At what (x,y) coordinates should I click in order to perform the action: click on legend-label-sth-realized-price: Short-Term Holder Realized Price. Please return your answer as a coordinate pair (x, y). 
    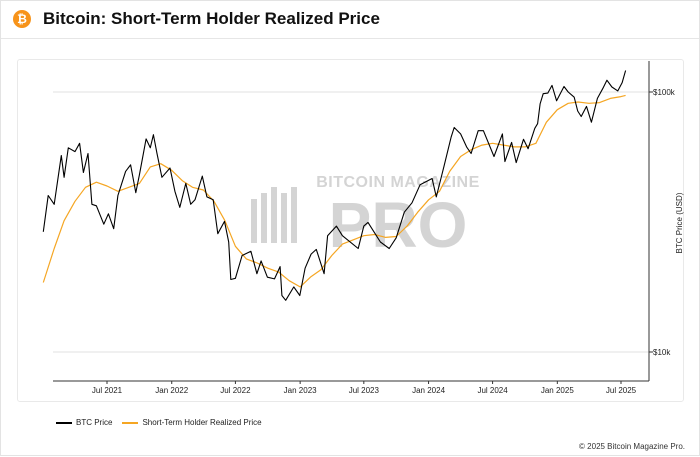
    Looking at the image, I should click on (202, 422).